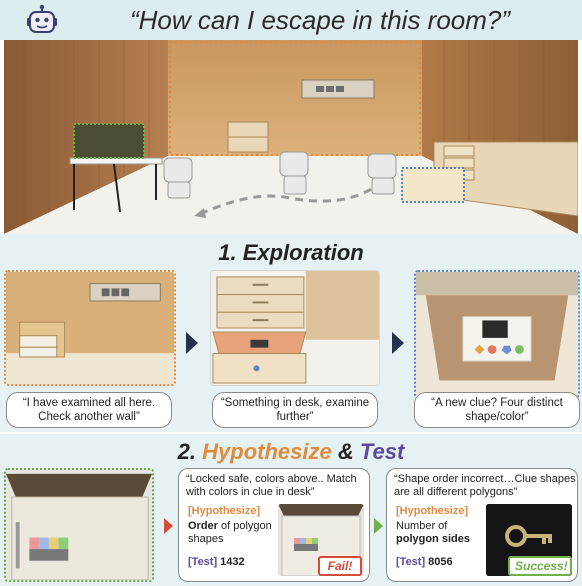  I want to click on speech-bubble-3: “A new clue? Four distinct shape/color”, so click(497, 410).